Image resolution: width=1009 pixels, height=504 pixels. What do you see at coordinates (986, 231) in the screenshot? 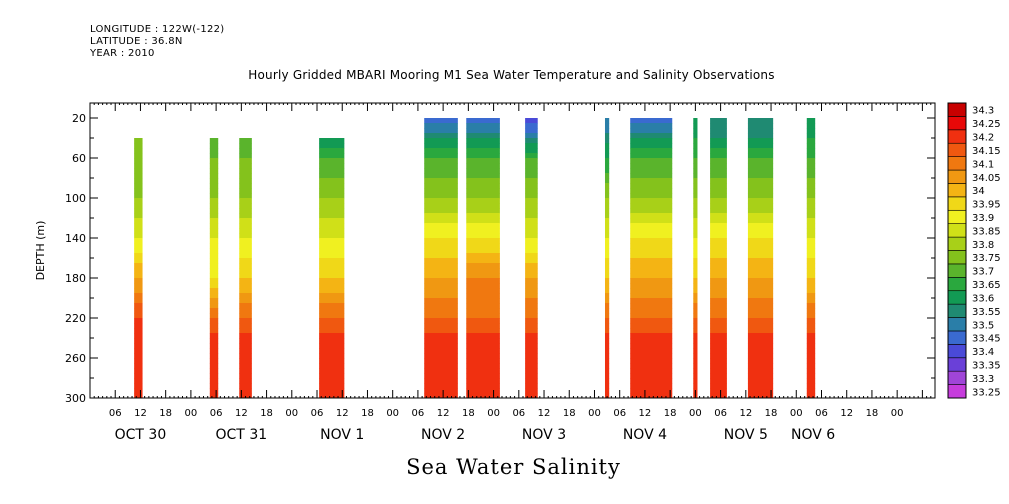
I see `colorbar-label: 33.85` at bounding box center [986, 231].